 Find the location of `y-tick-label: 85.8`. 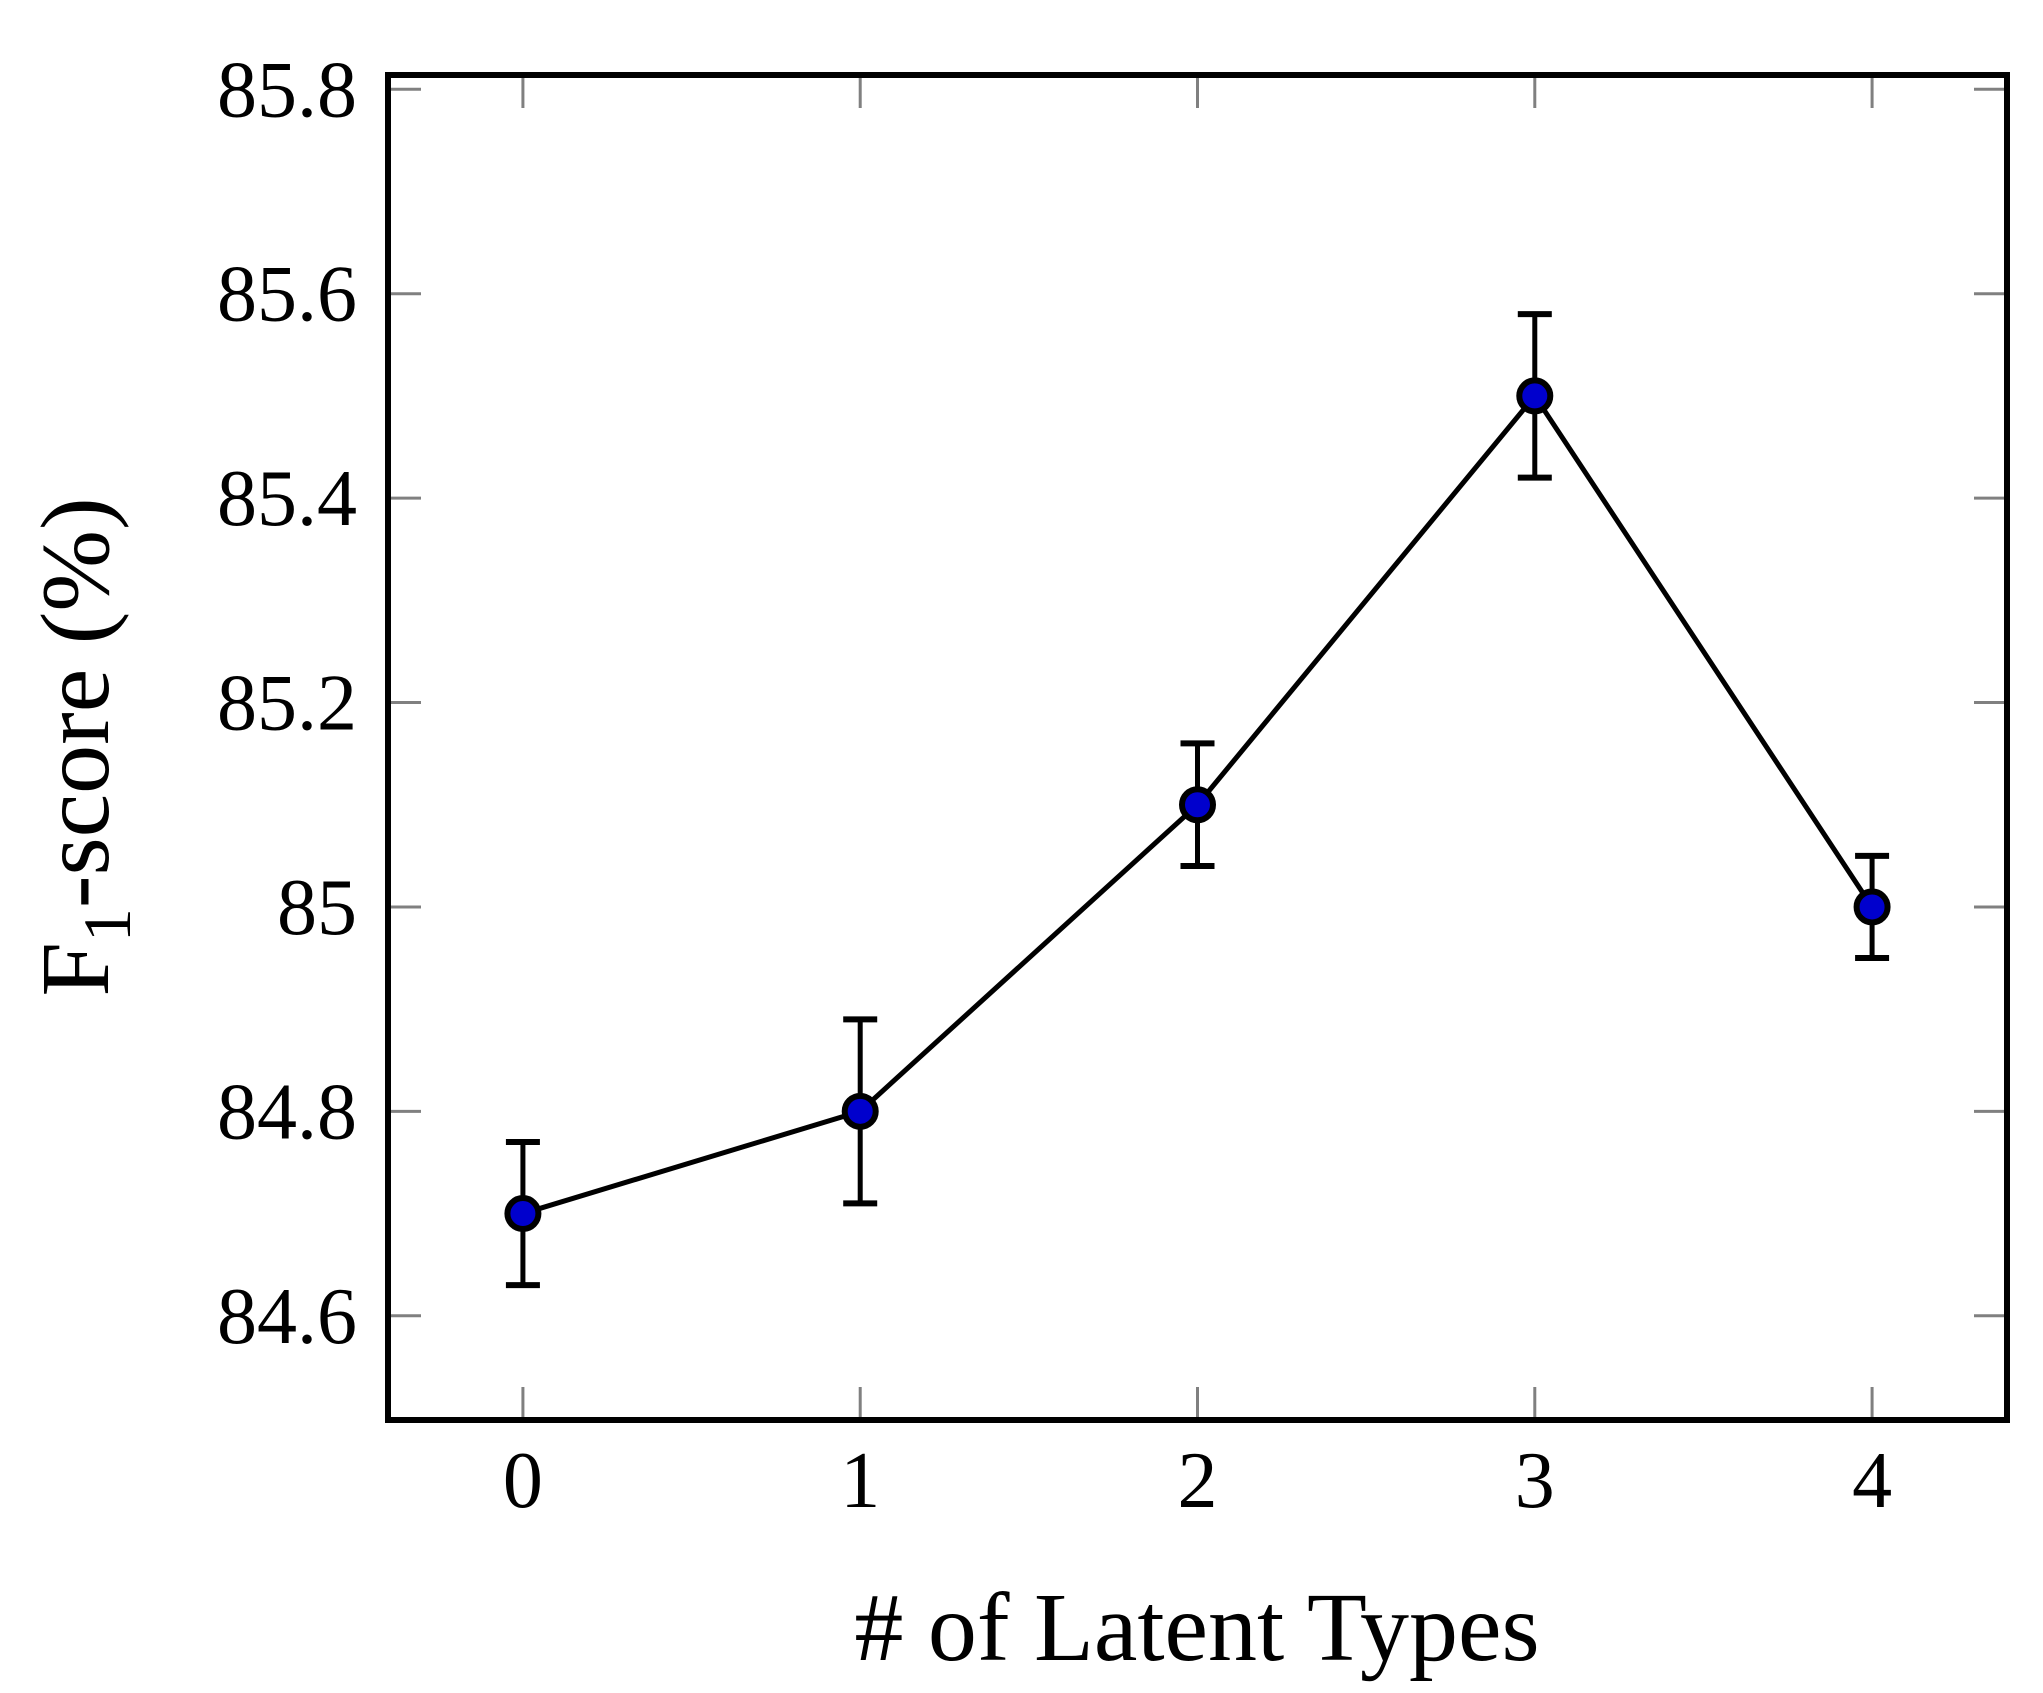

y-tick-label: 85.8 is located at coordinates (287, 90).